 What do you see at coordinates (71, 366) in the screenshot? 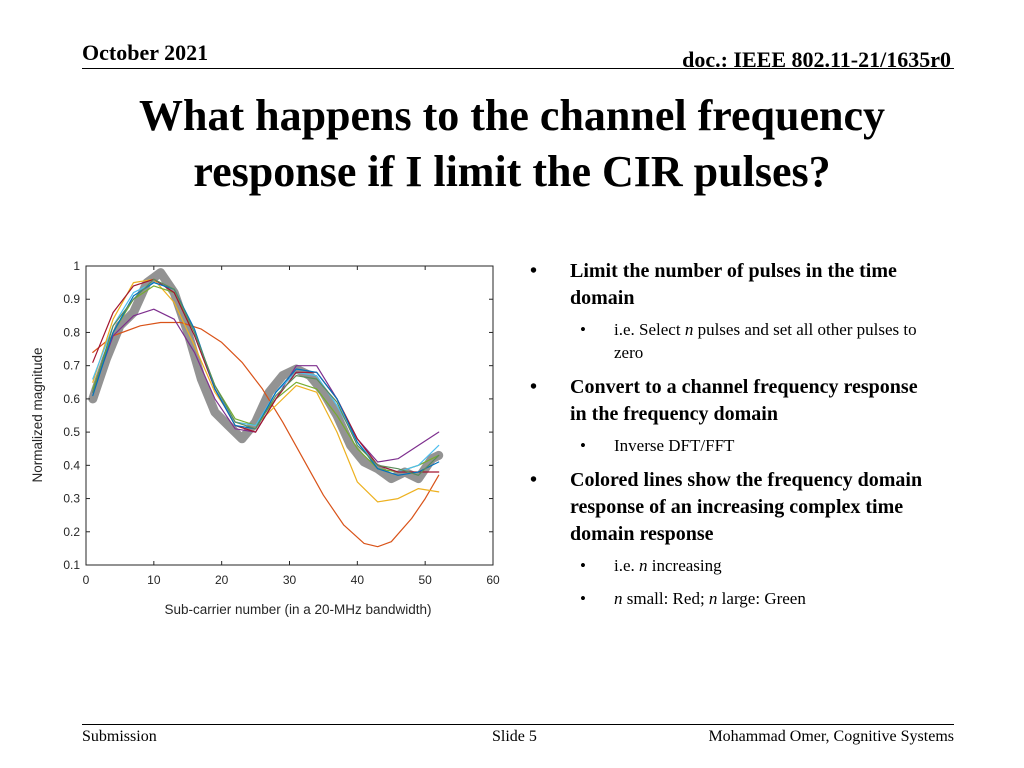
I see `y-tick-label-6: 0.7` at bounding box center [71, 366].